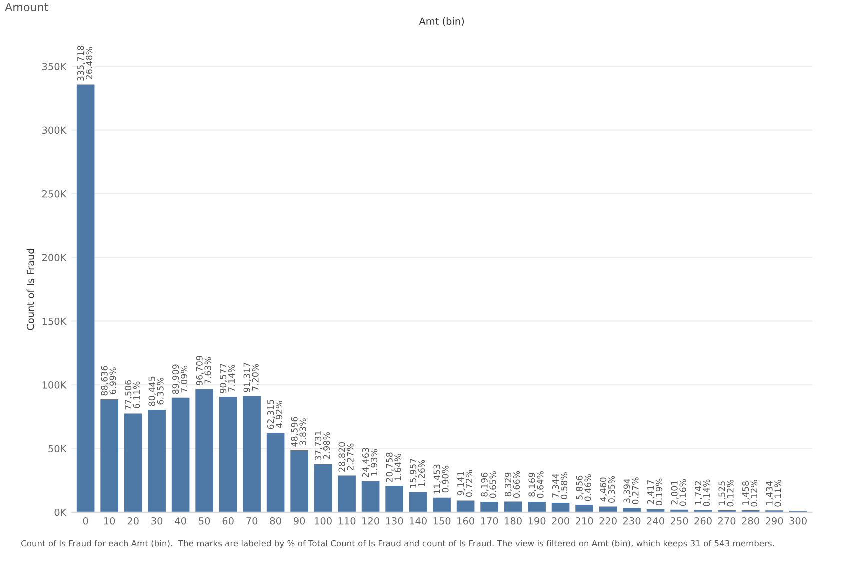 This screenshot has width=842, height=579. What do you see at coordinates (798, 521) in the screenshot?
I see `x-tick-label: 300` at bounding box center [798, 521].